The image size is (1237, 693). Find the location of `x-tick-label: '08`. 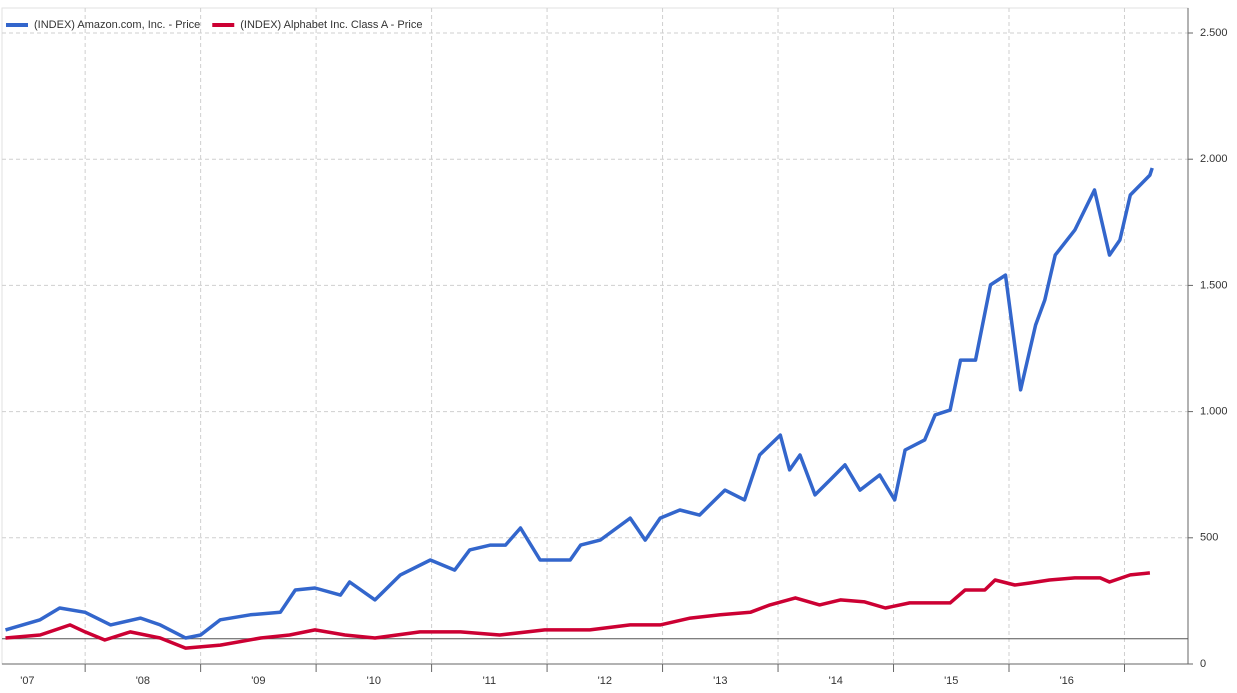

x-tick-label: '08 is located at coordinates (143, 681).